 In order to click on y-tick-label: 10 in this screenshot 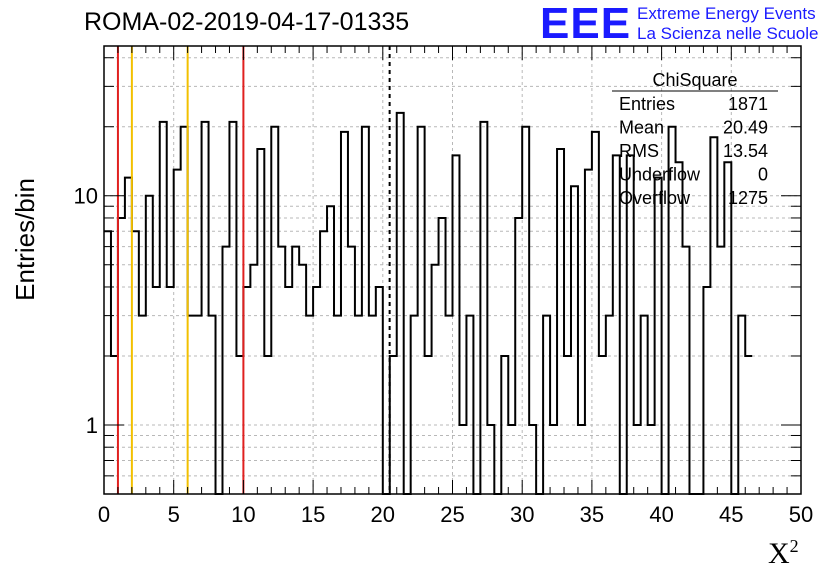, I will do `click(86, 196)`.